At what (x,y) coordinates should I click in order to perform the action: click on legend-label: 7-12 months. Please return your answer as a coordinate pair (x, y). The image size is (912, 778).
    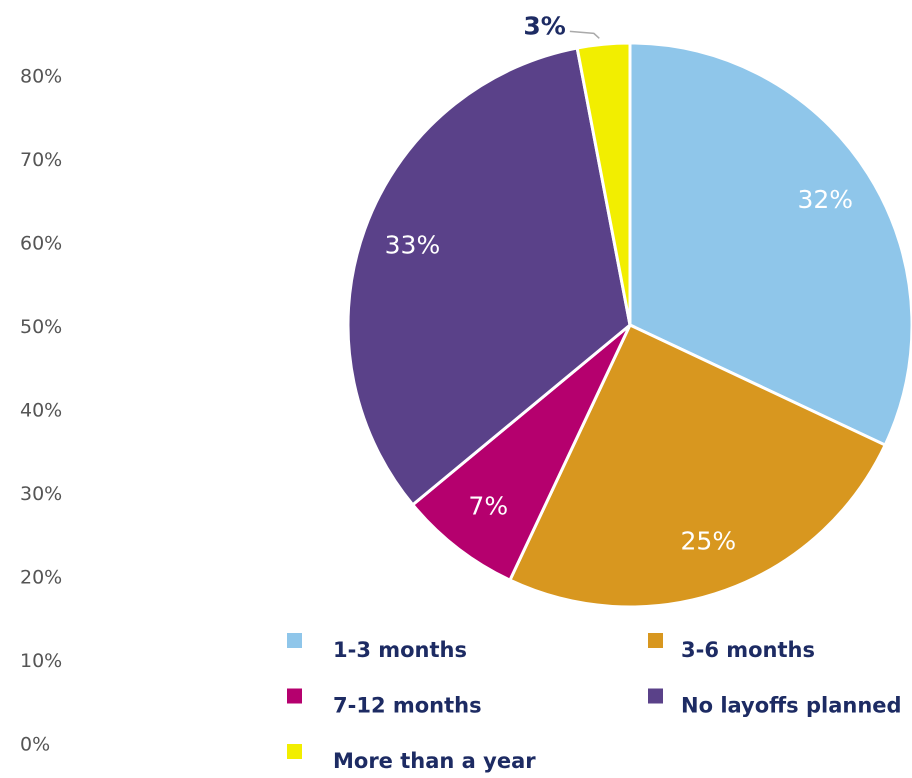
    Looking at the image, I should click on (407, 706).